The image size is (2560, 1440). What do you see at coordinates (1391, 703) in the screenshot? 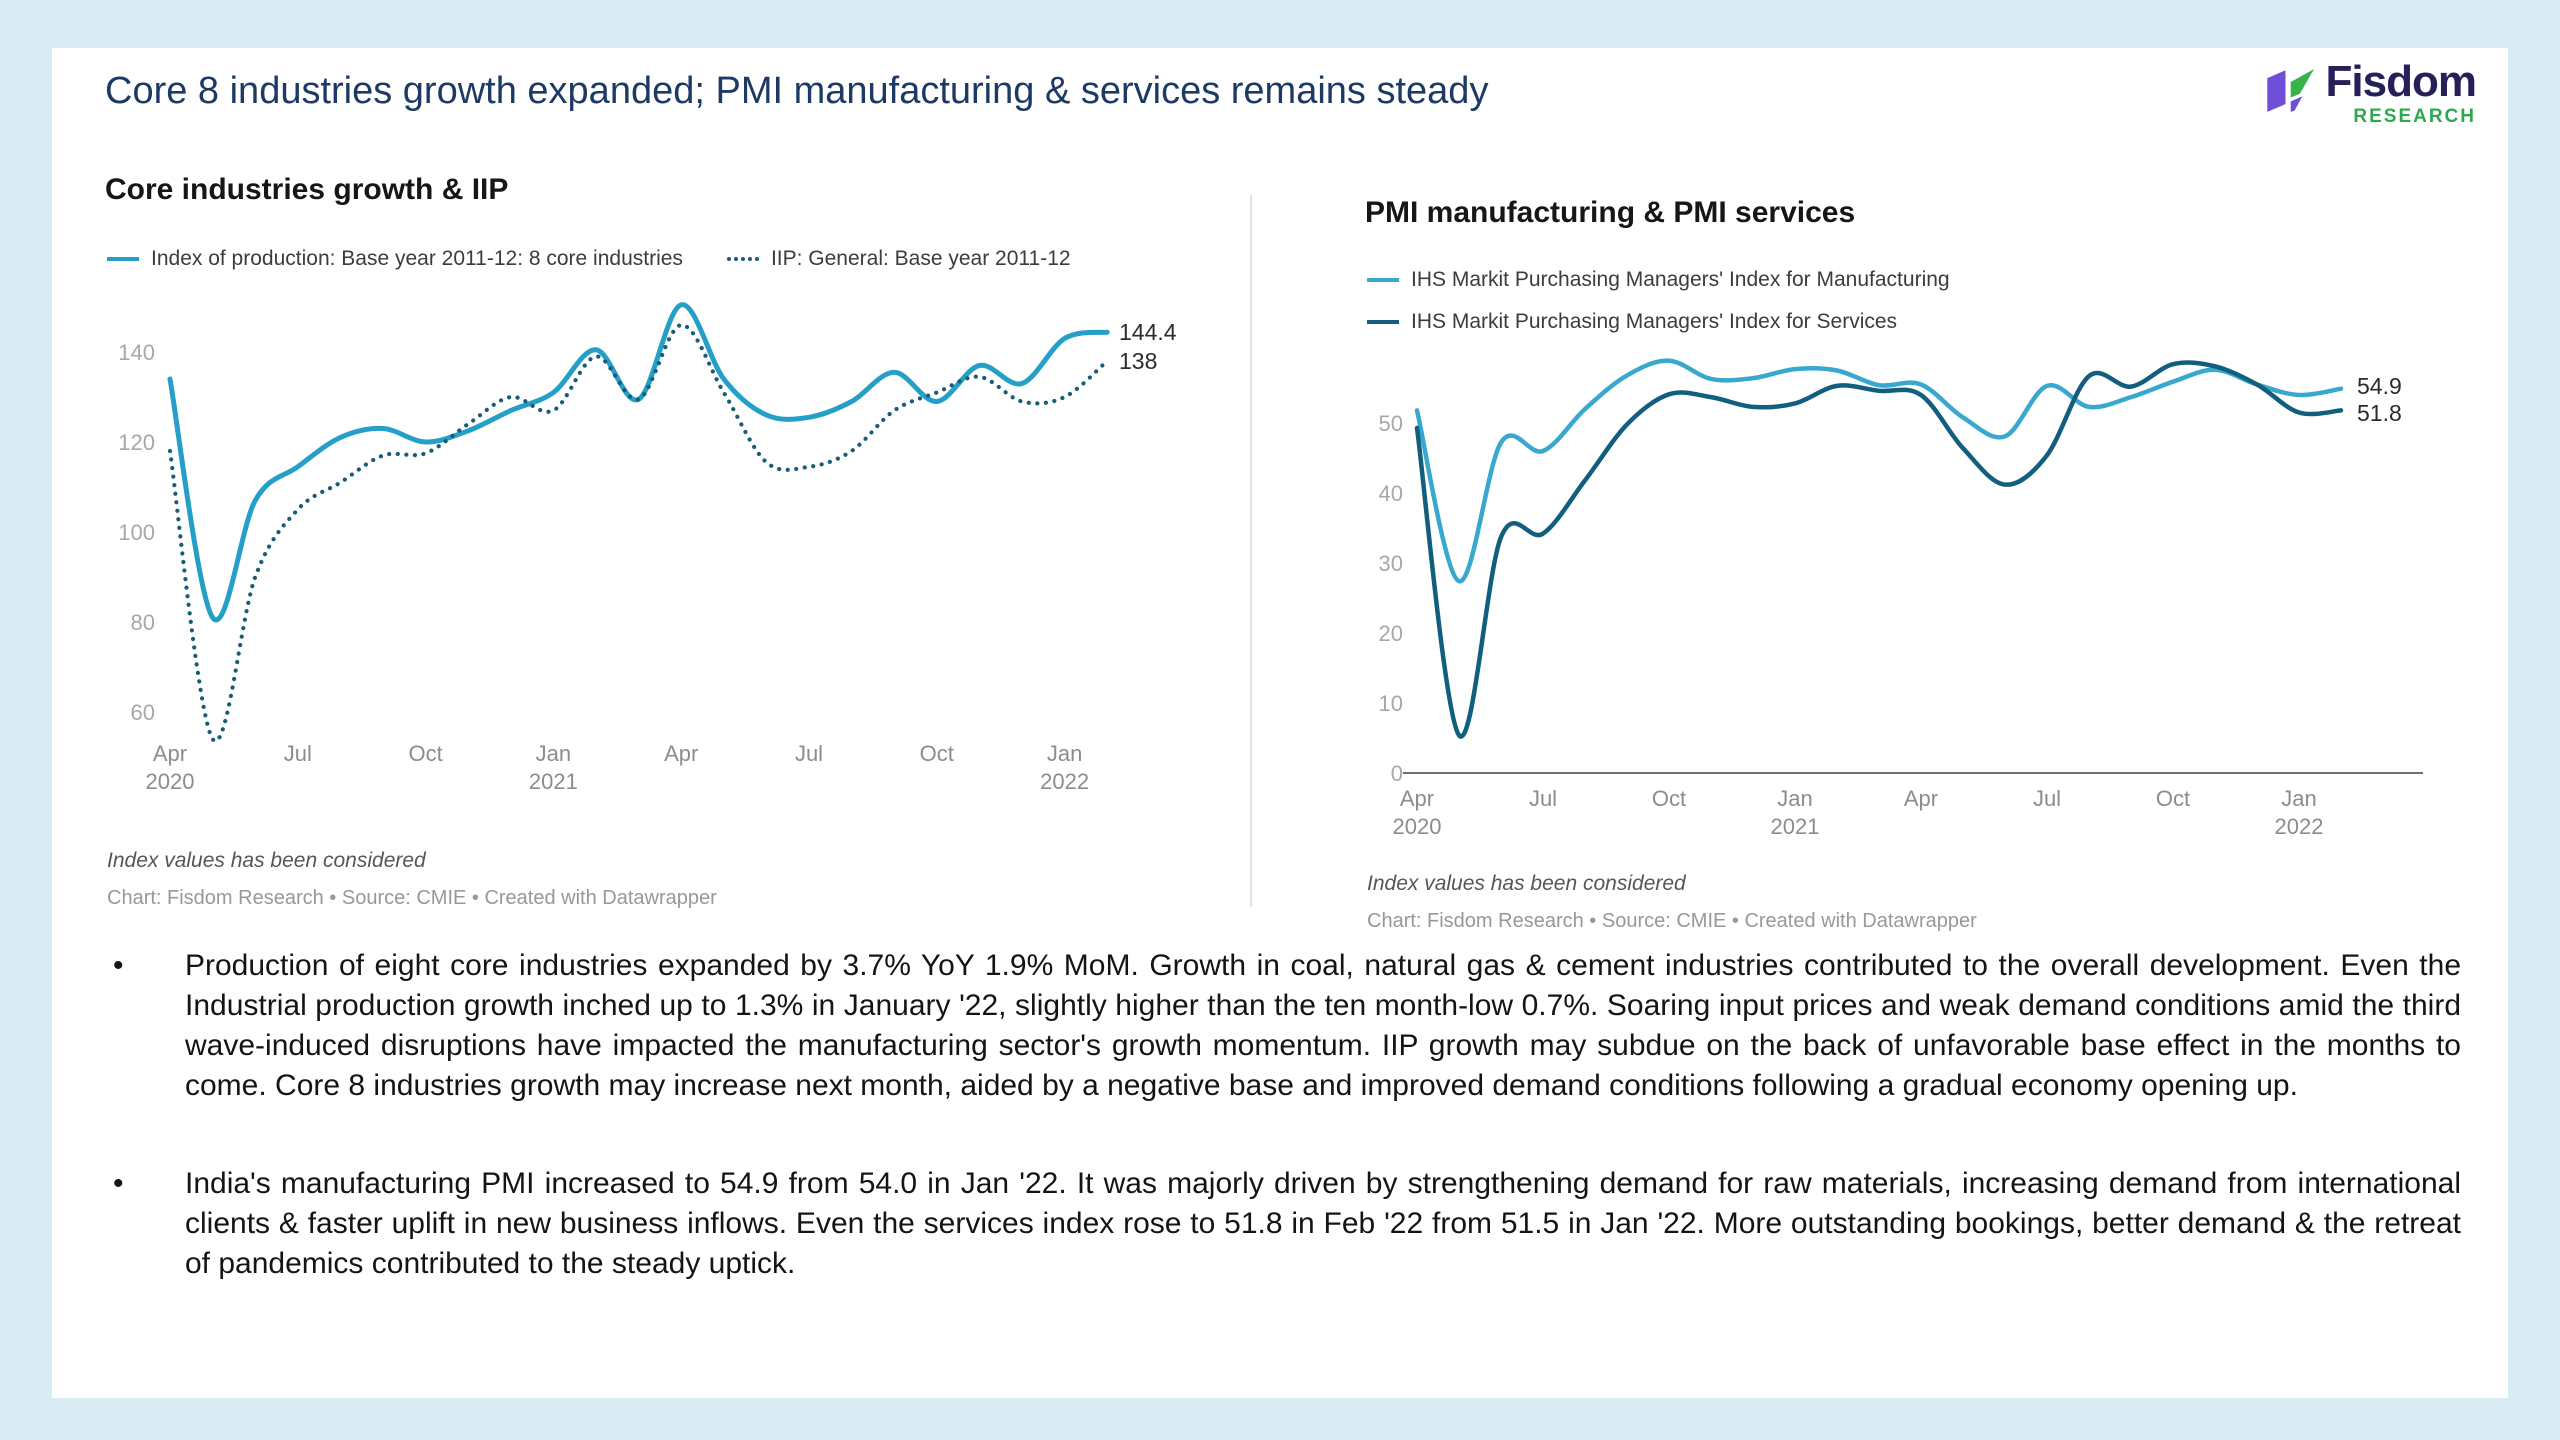
I see `svg-text: 10` at bounding box center [1391, 703].